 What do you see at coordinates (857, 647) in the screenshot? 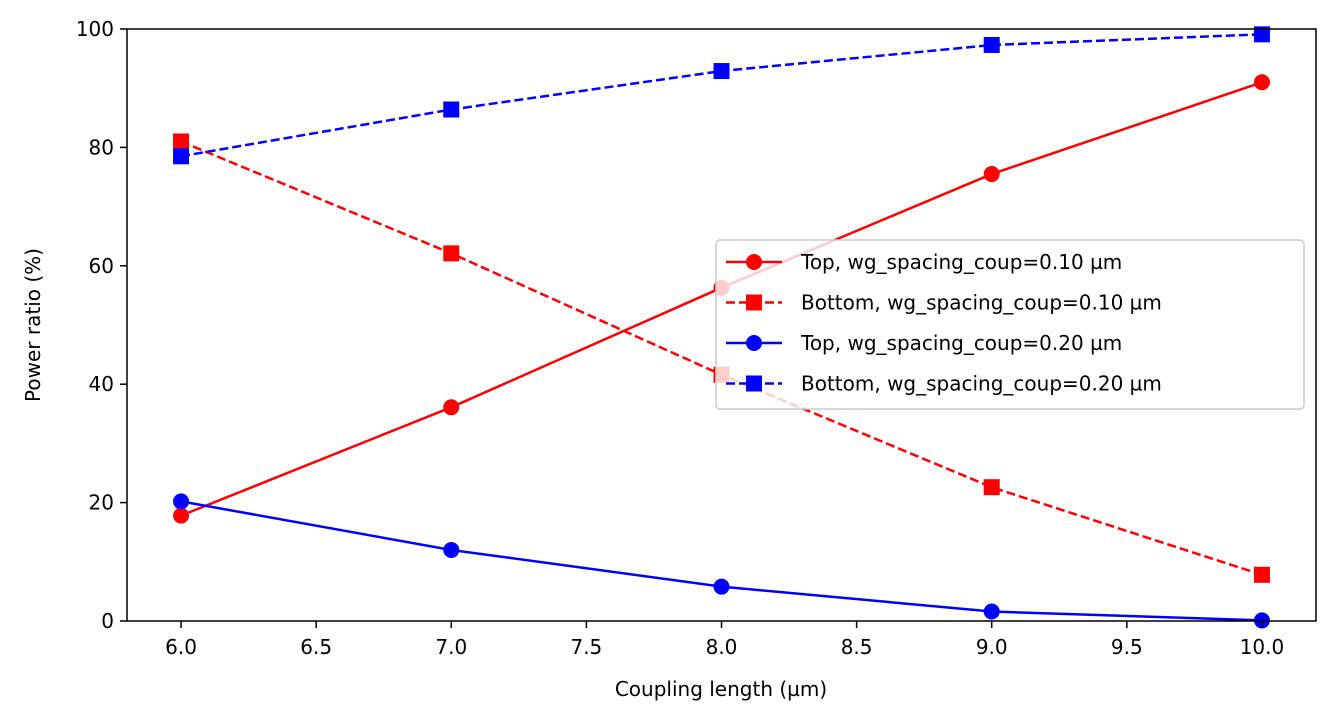
I see `x-tick-label: 8.5` at bounding box center [857, 647].